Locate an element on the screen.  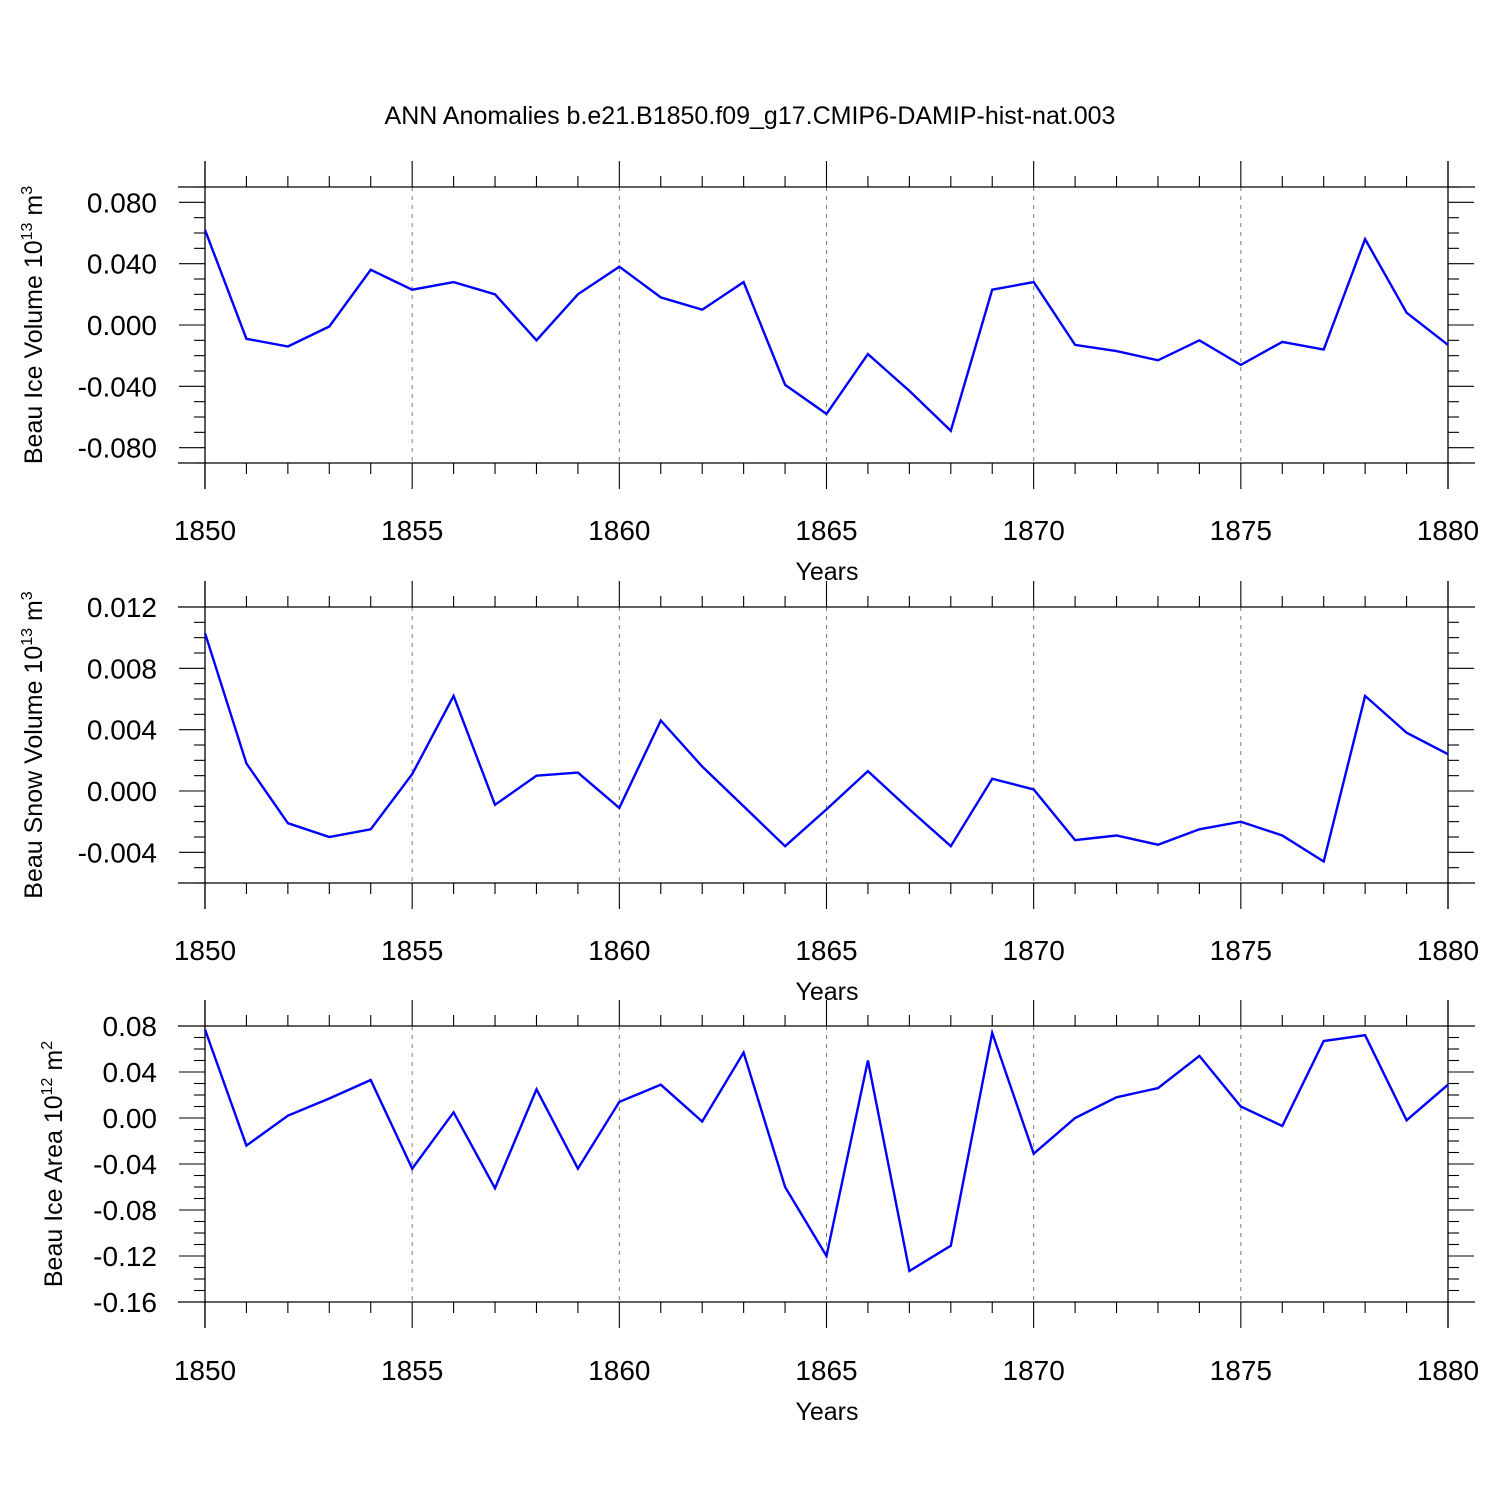
y-tick-label: 0.004 is located at coordinates (122, 730).